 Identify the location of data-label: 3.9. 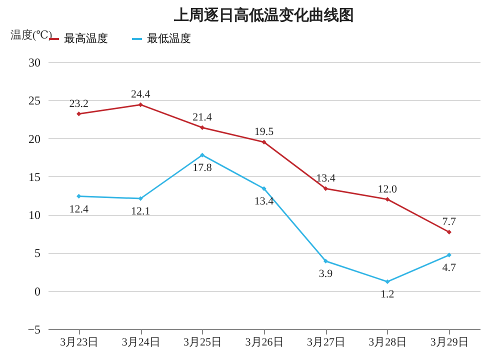
(326, 274).